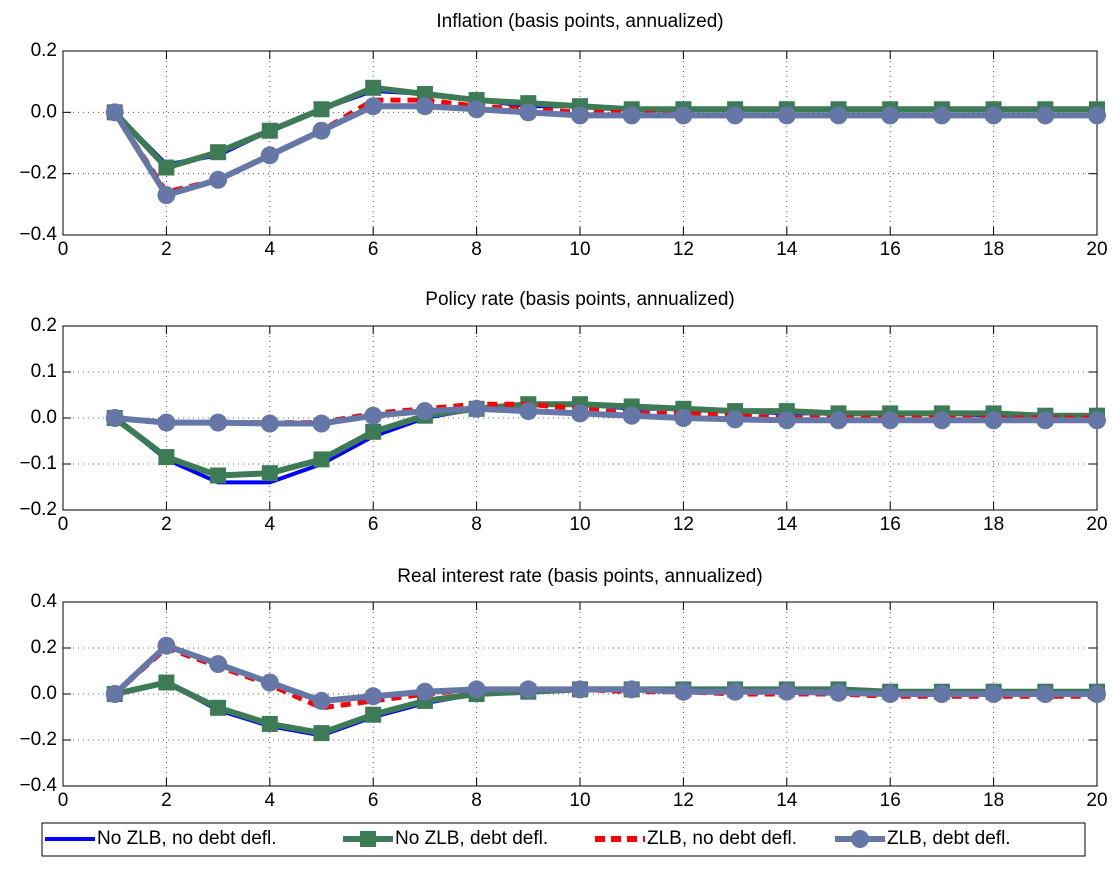 This screenshot has width=1115, height=884. What do you see at coordinates (44, 601) in the screenshot?
I see `y-tick-label: 0.4` at bounding box center [44, 601].